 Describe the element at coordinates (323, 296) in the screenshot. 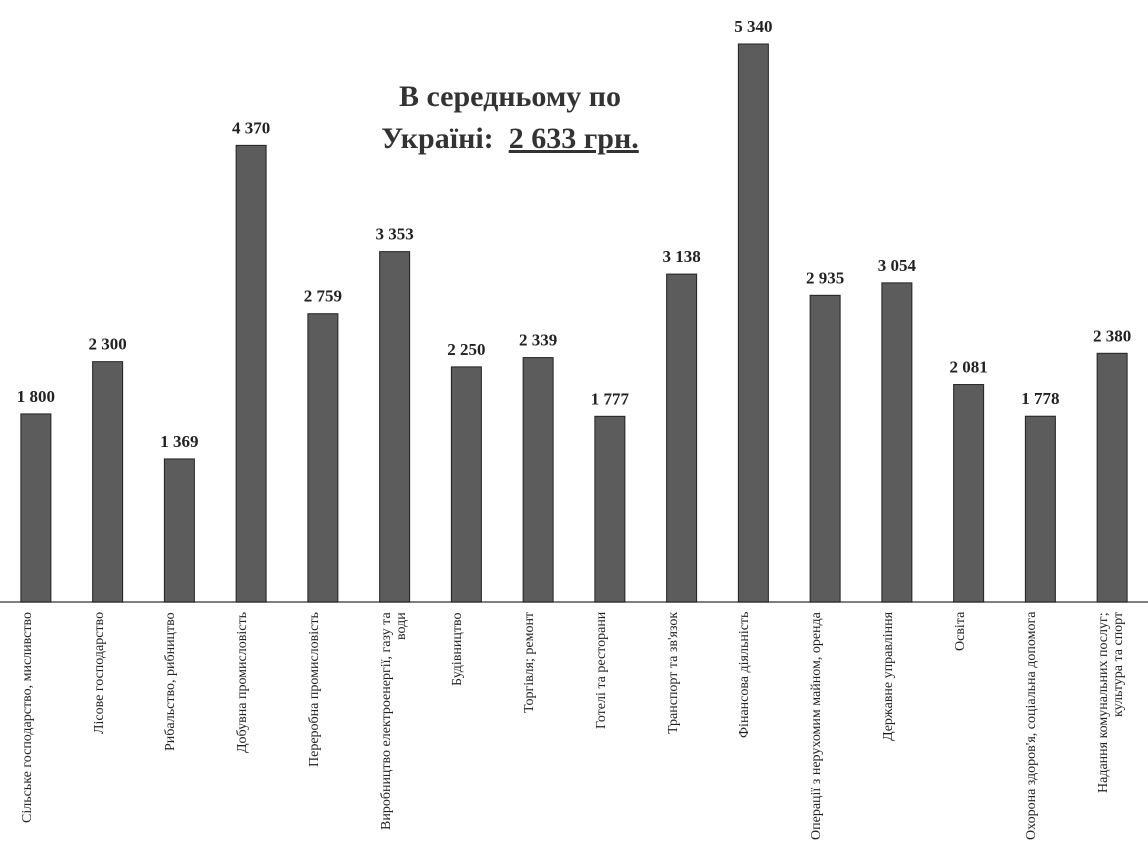

I see `value-label: 2 759` at that location.